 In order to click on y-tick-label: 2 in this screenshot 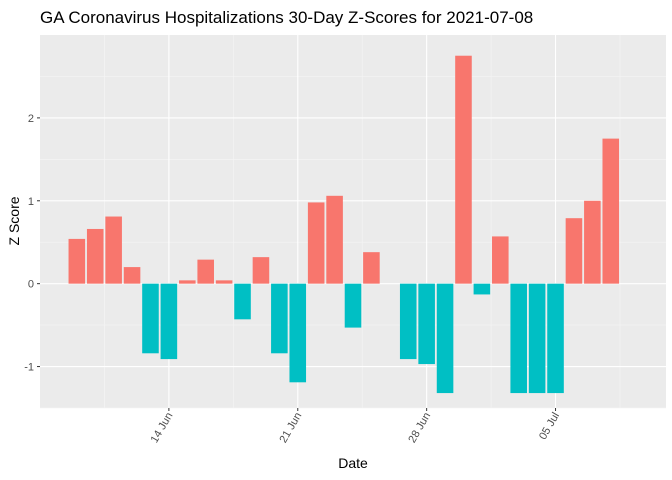, I will do `click(31, 119)`.